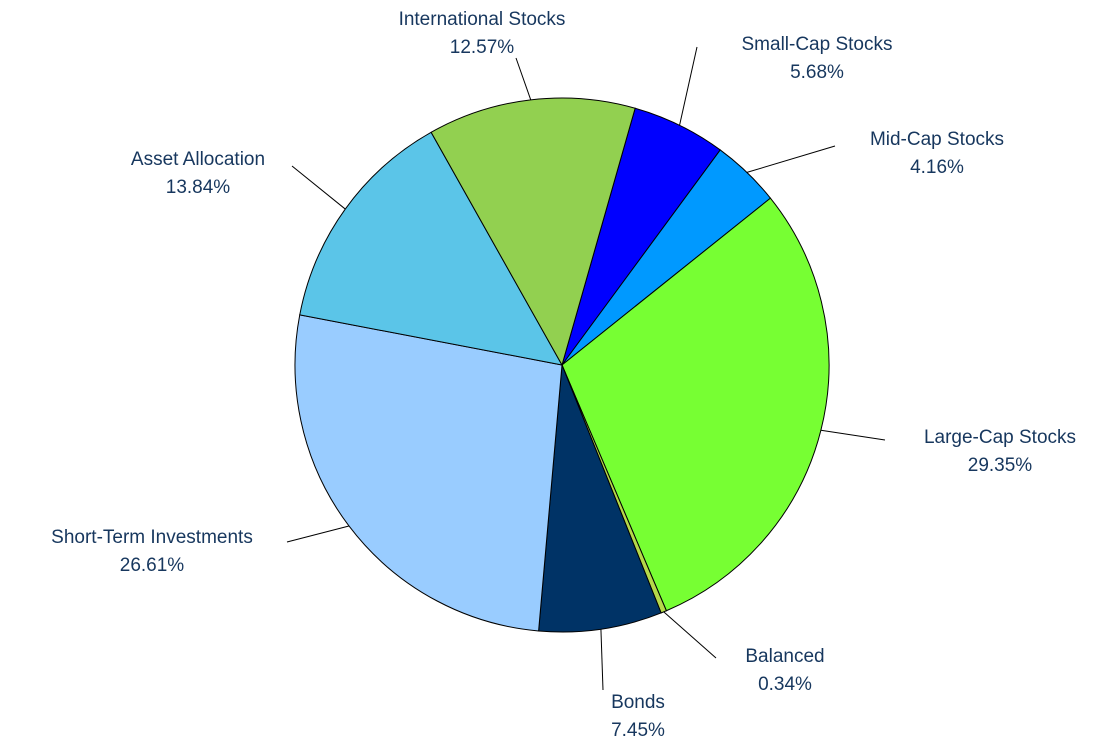 This screenshot has width=1111, height=745. What do you see at coordinates (937, 167) in the screenshot?
I see `slice-value-label: 4.16%` at bounding box center [937, 167].